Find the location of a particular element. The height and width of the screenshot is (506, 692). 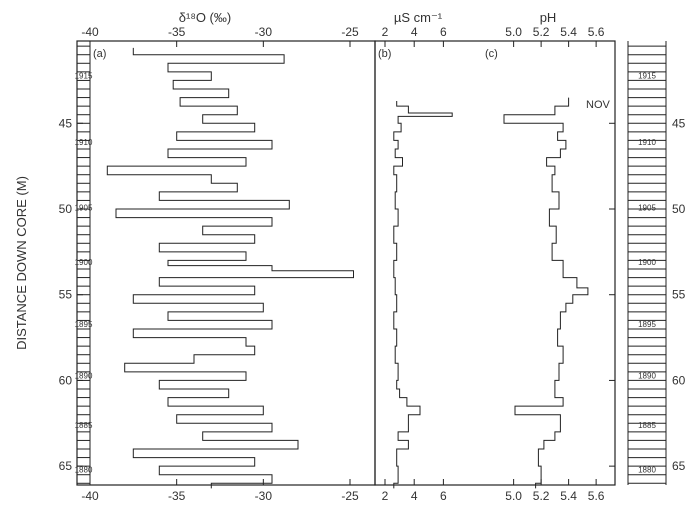

panel-b-top-tick-label: 6 is located at coordinates (443, 32).